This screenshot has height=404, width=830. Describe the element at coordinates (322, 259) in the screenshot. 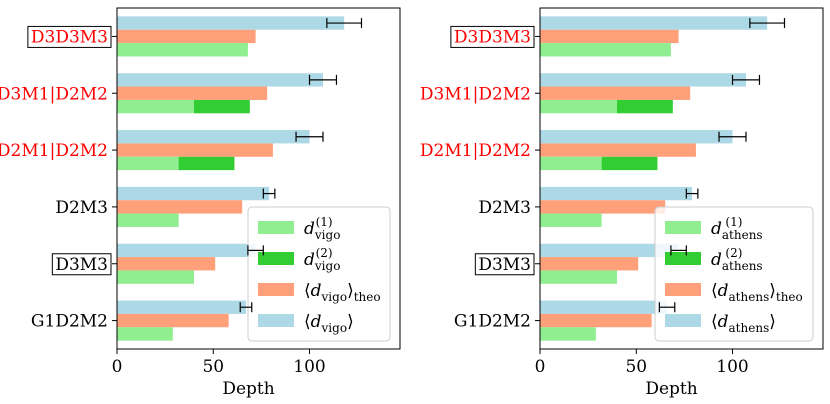

I see `legend-label-d2: dvigo(2)` at that location.